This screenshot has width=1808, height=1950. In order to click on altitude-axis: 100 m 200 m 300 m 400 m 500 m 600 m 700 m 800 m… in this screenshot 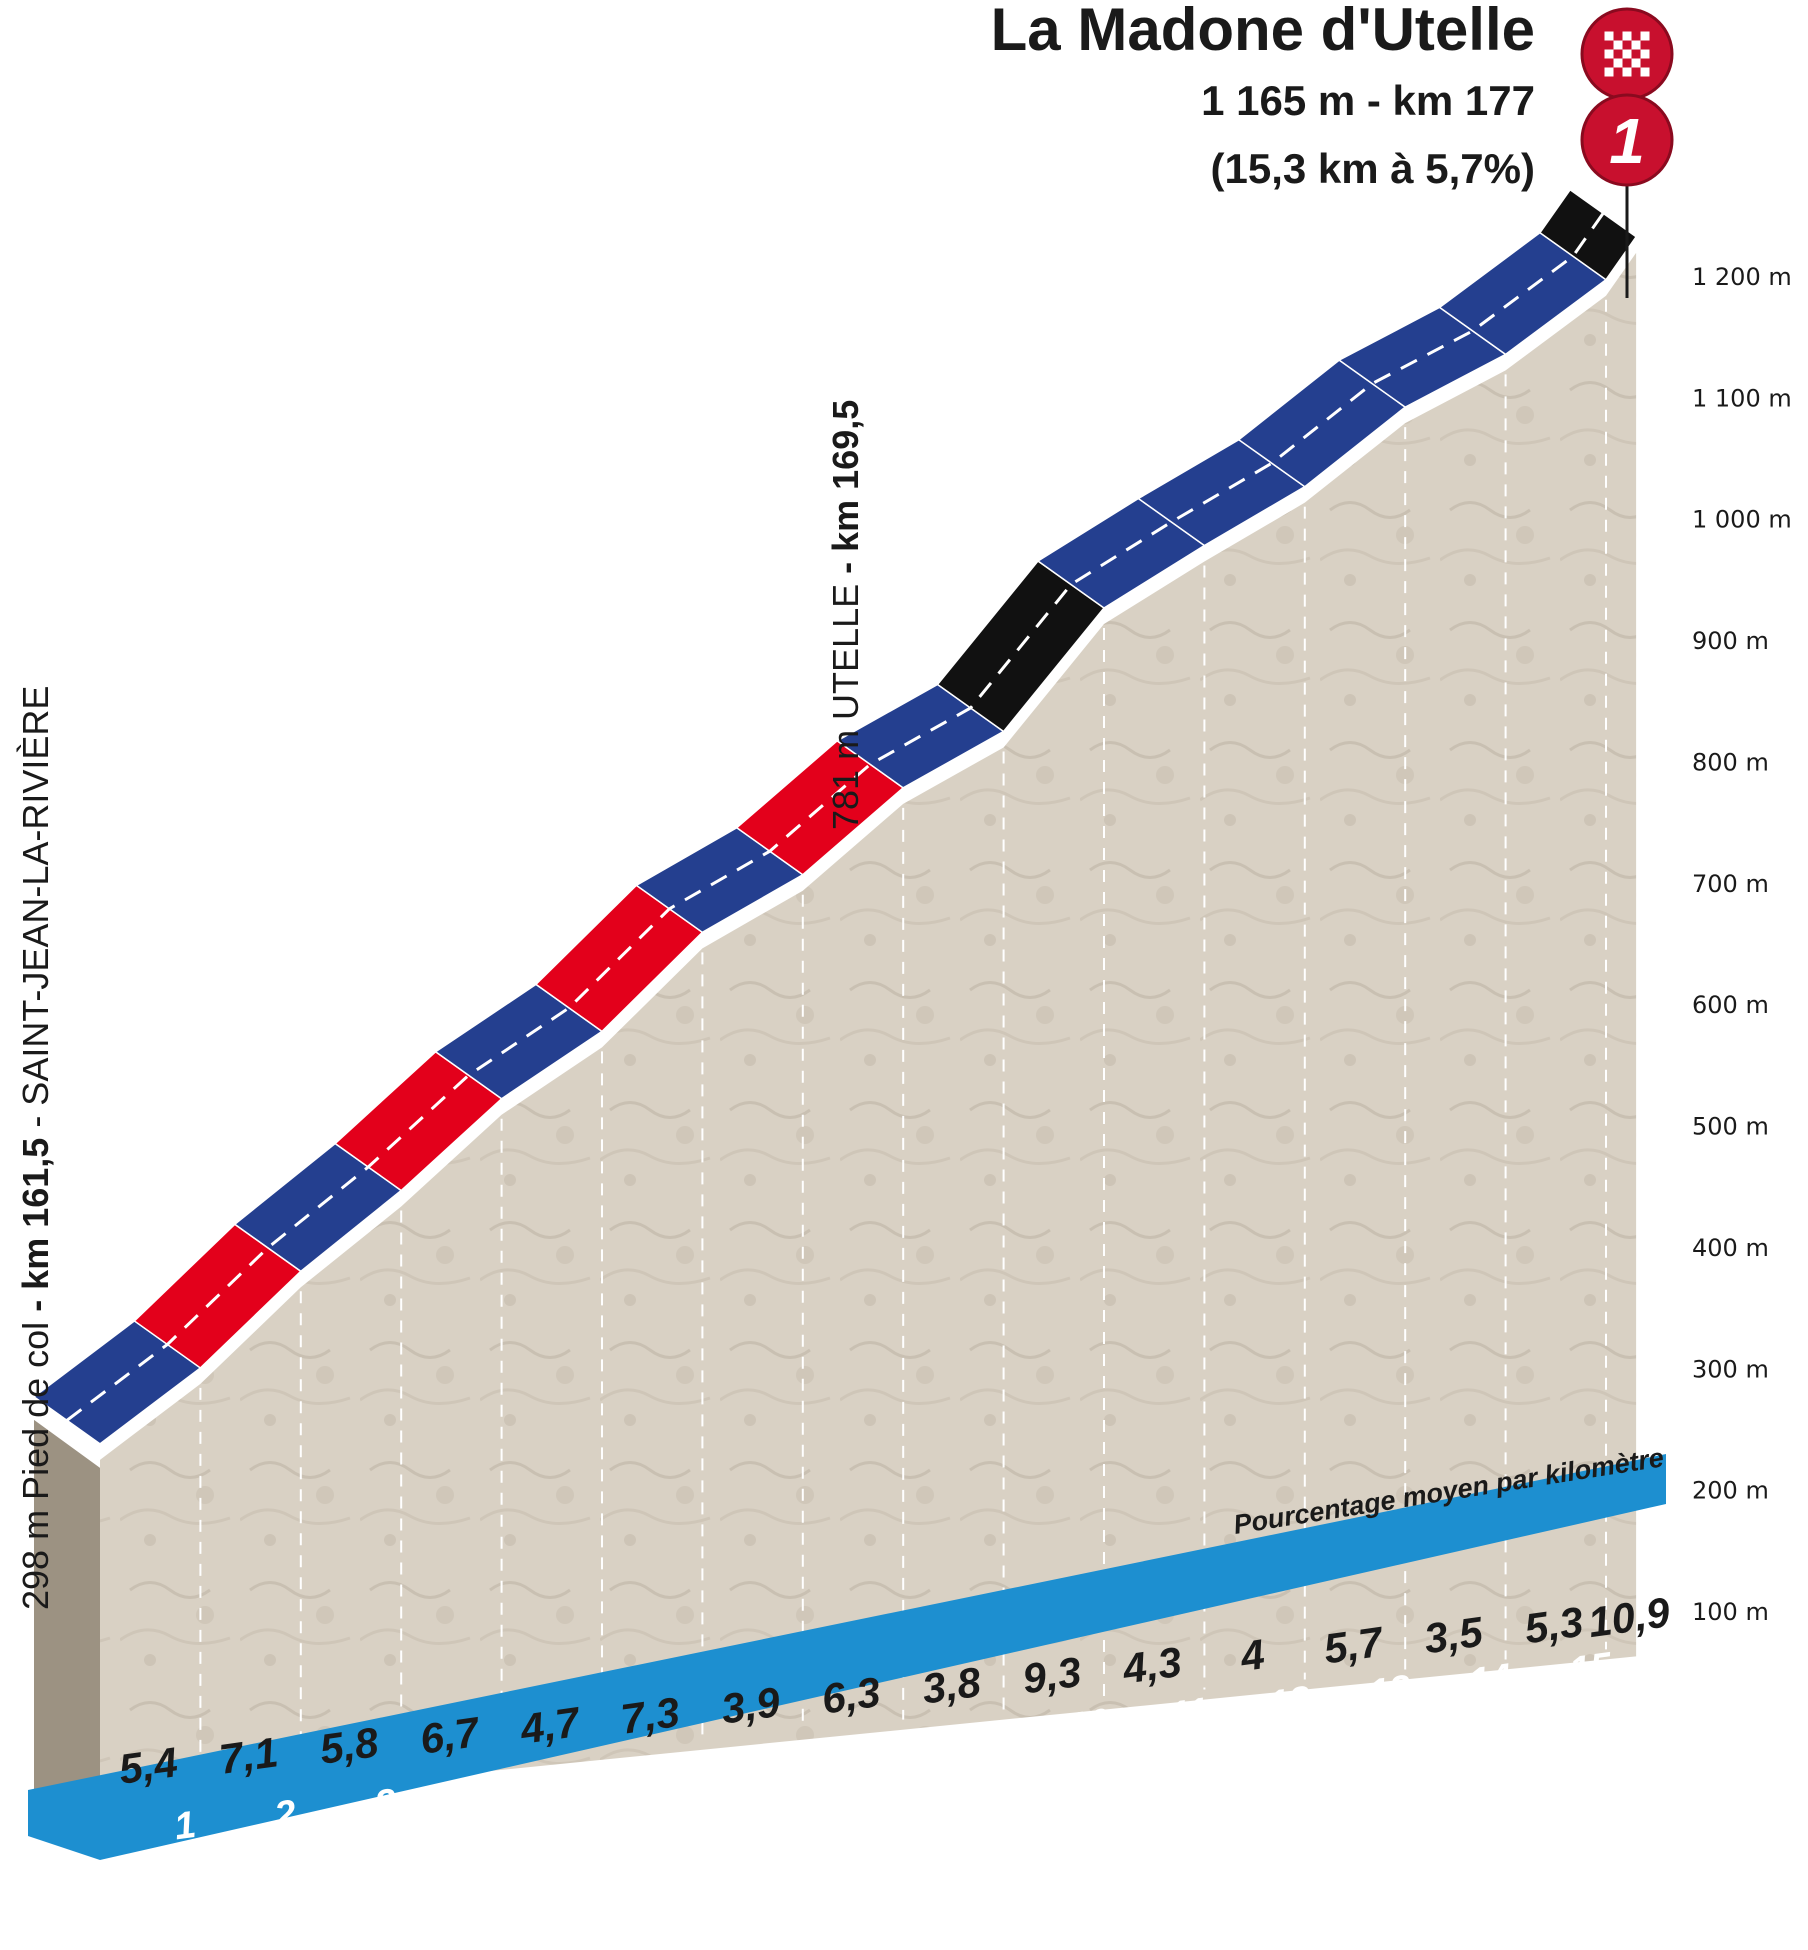, I will do `click(1742, 944)`.